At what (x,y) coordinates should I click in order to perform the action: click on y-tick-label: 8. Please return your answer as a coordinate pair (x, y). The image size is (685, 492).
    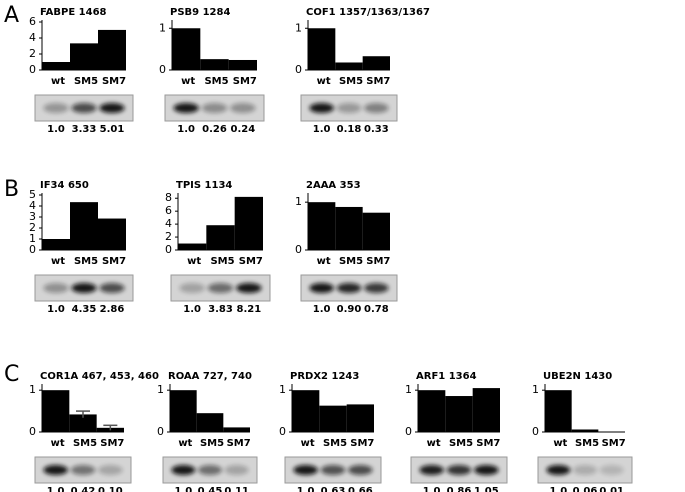
    Looking at the image, I should click on (168, 197).